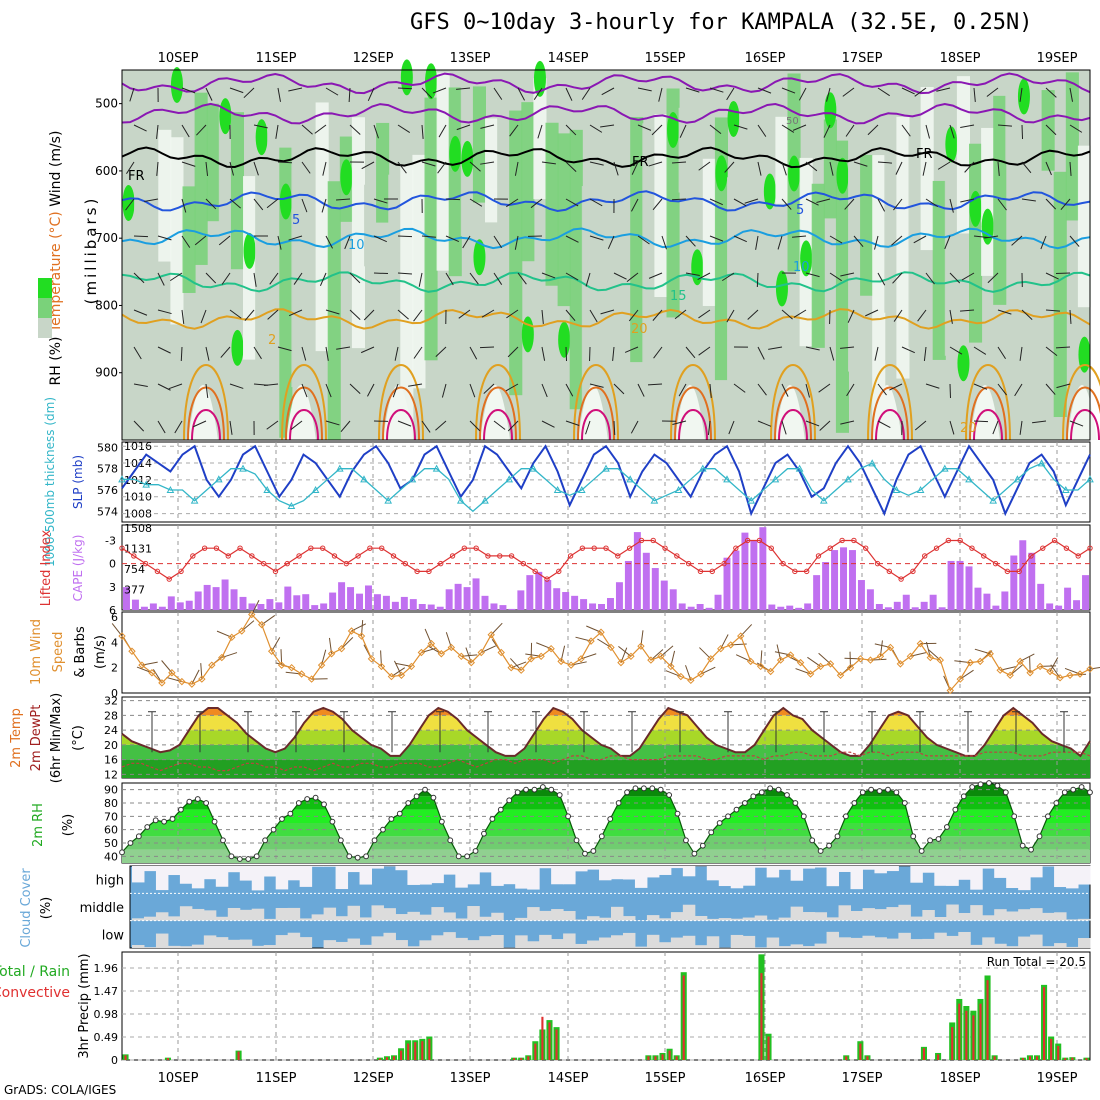 The height and width of the screenshot is (1100, 1100). Describe the element at coordinates (38, 825) in the screenshot. I see `rh-axis-label: 2m RH` at that location.